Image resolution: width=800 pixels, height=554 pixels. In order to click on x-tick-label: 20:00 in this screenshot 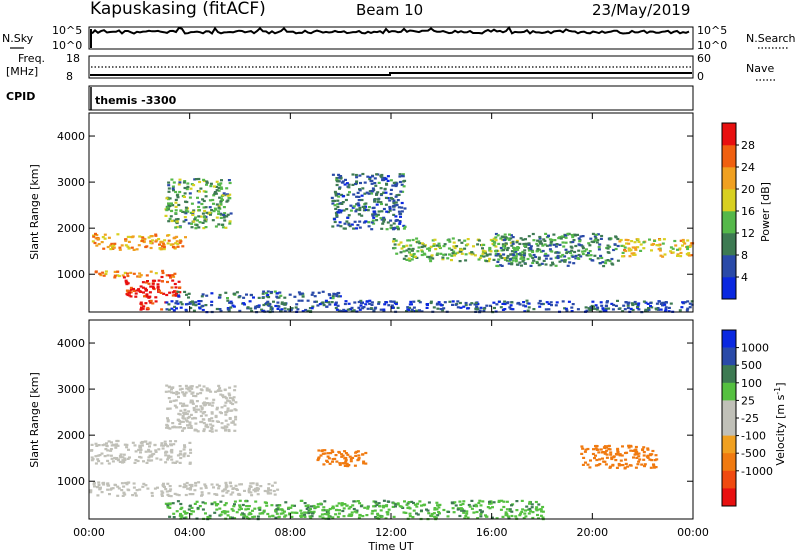, I will do `click(592, 532)`.